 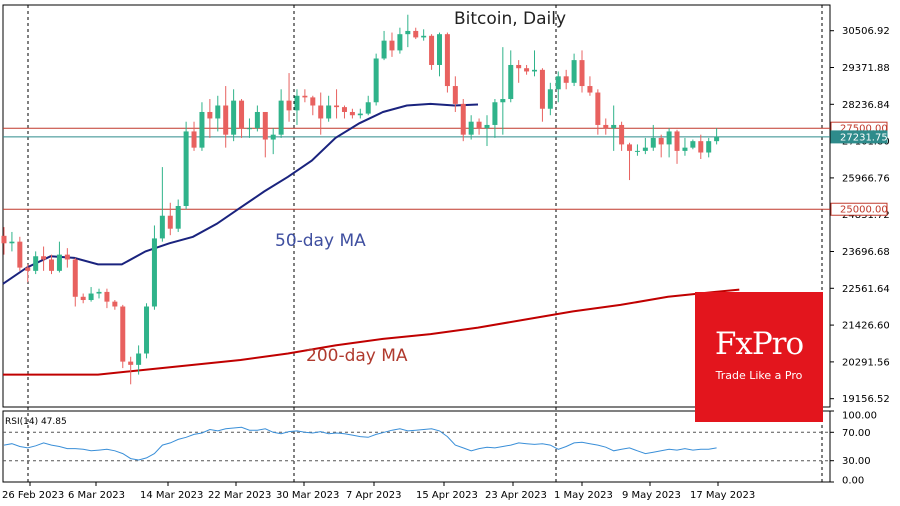 What do you see at coordinates (583, 495) in the screenshot?
I see `time-tick-label: 1 May 2023` at bounding box center [583, 495].